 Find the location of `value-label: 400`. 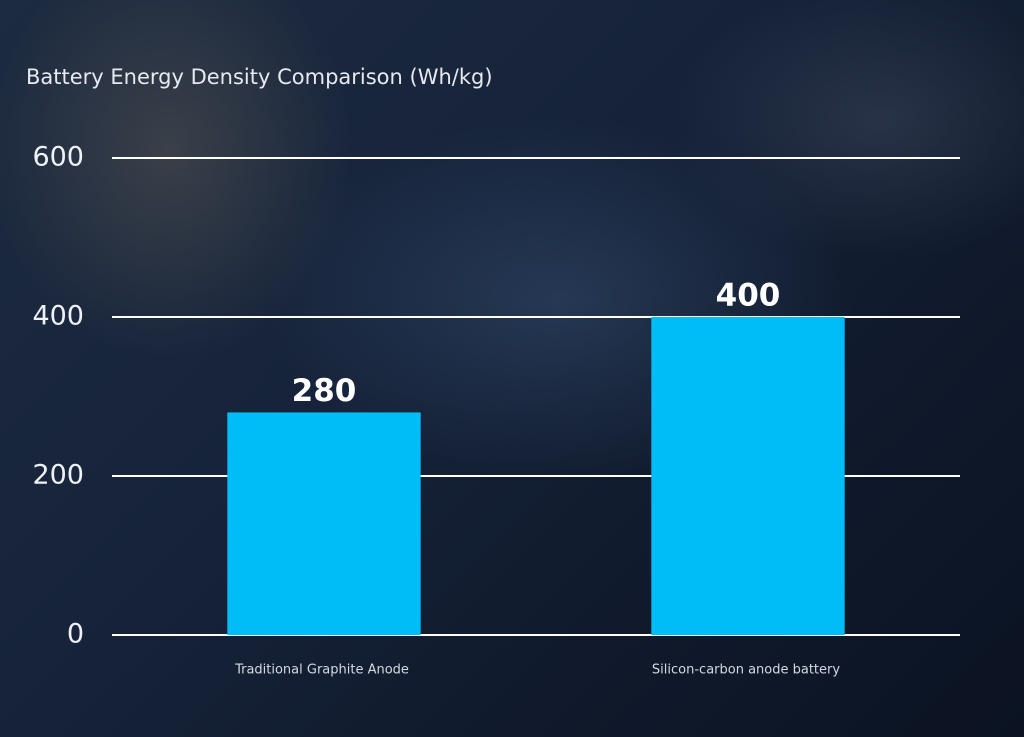

value-label: 400 is located at coordinates (748, 296).